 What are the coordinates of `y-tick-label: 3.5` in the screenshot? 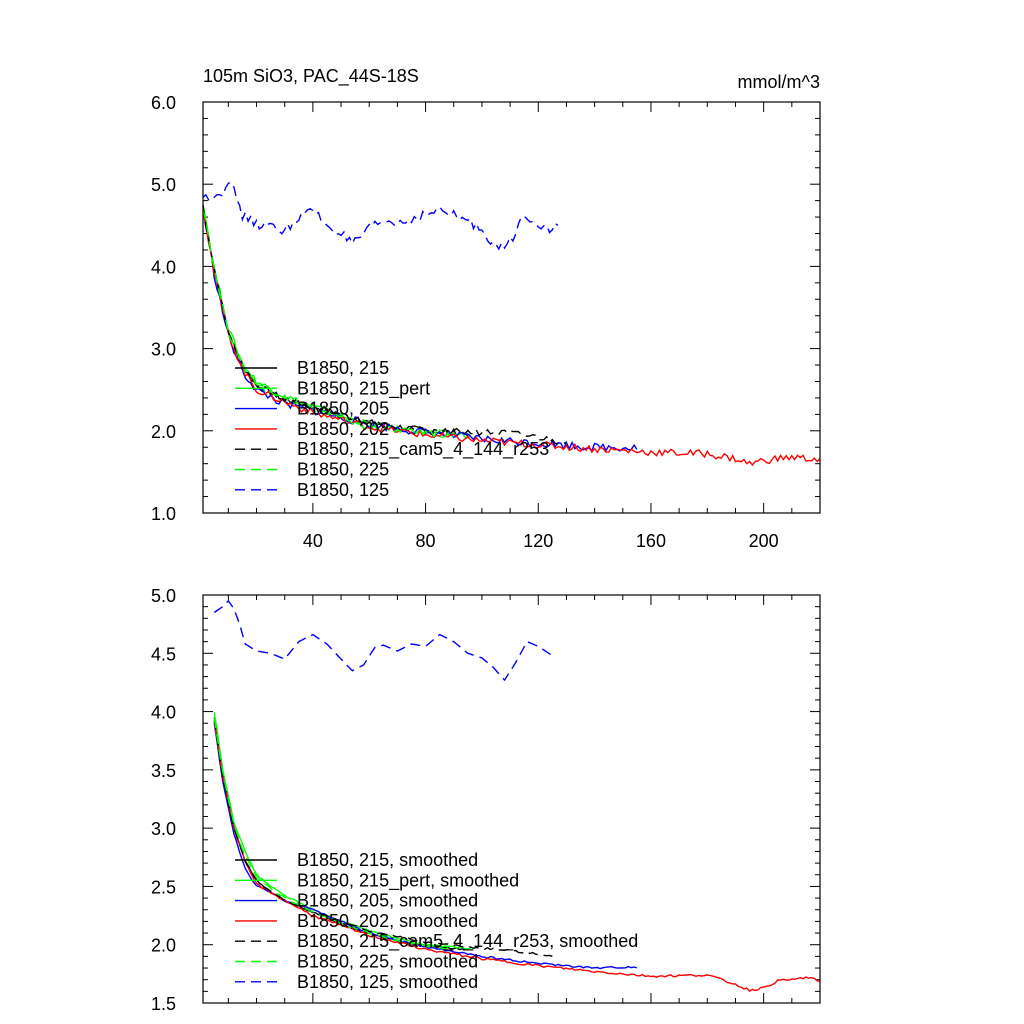 It's located at (163, 771).